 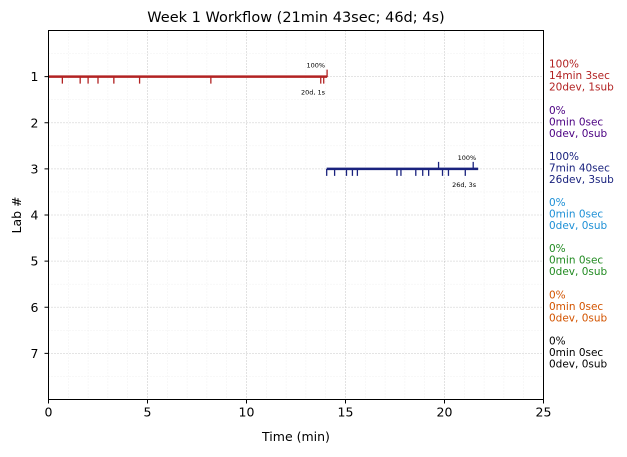 I want to click on y-tick-label: 4, so click(x=35, y=215).